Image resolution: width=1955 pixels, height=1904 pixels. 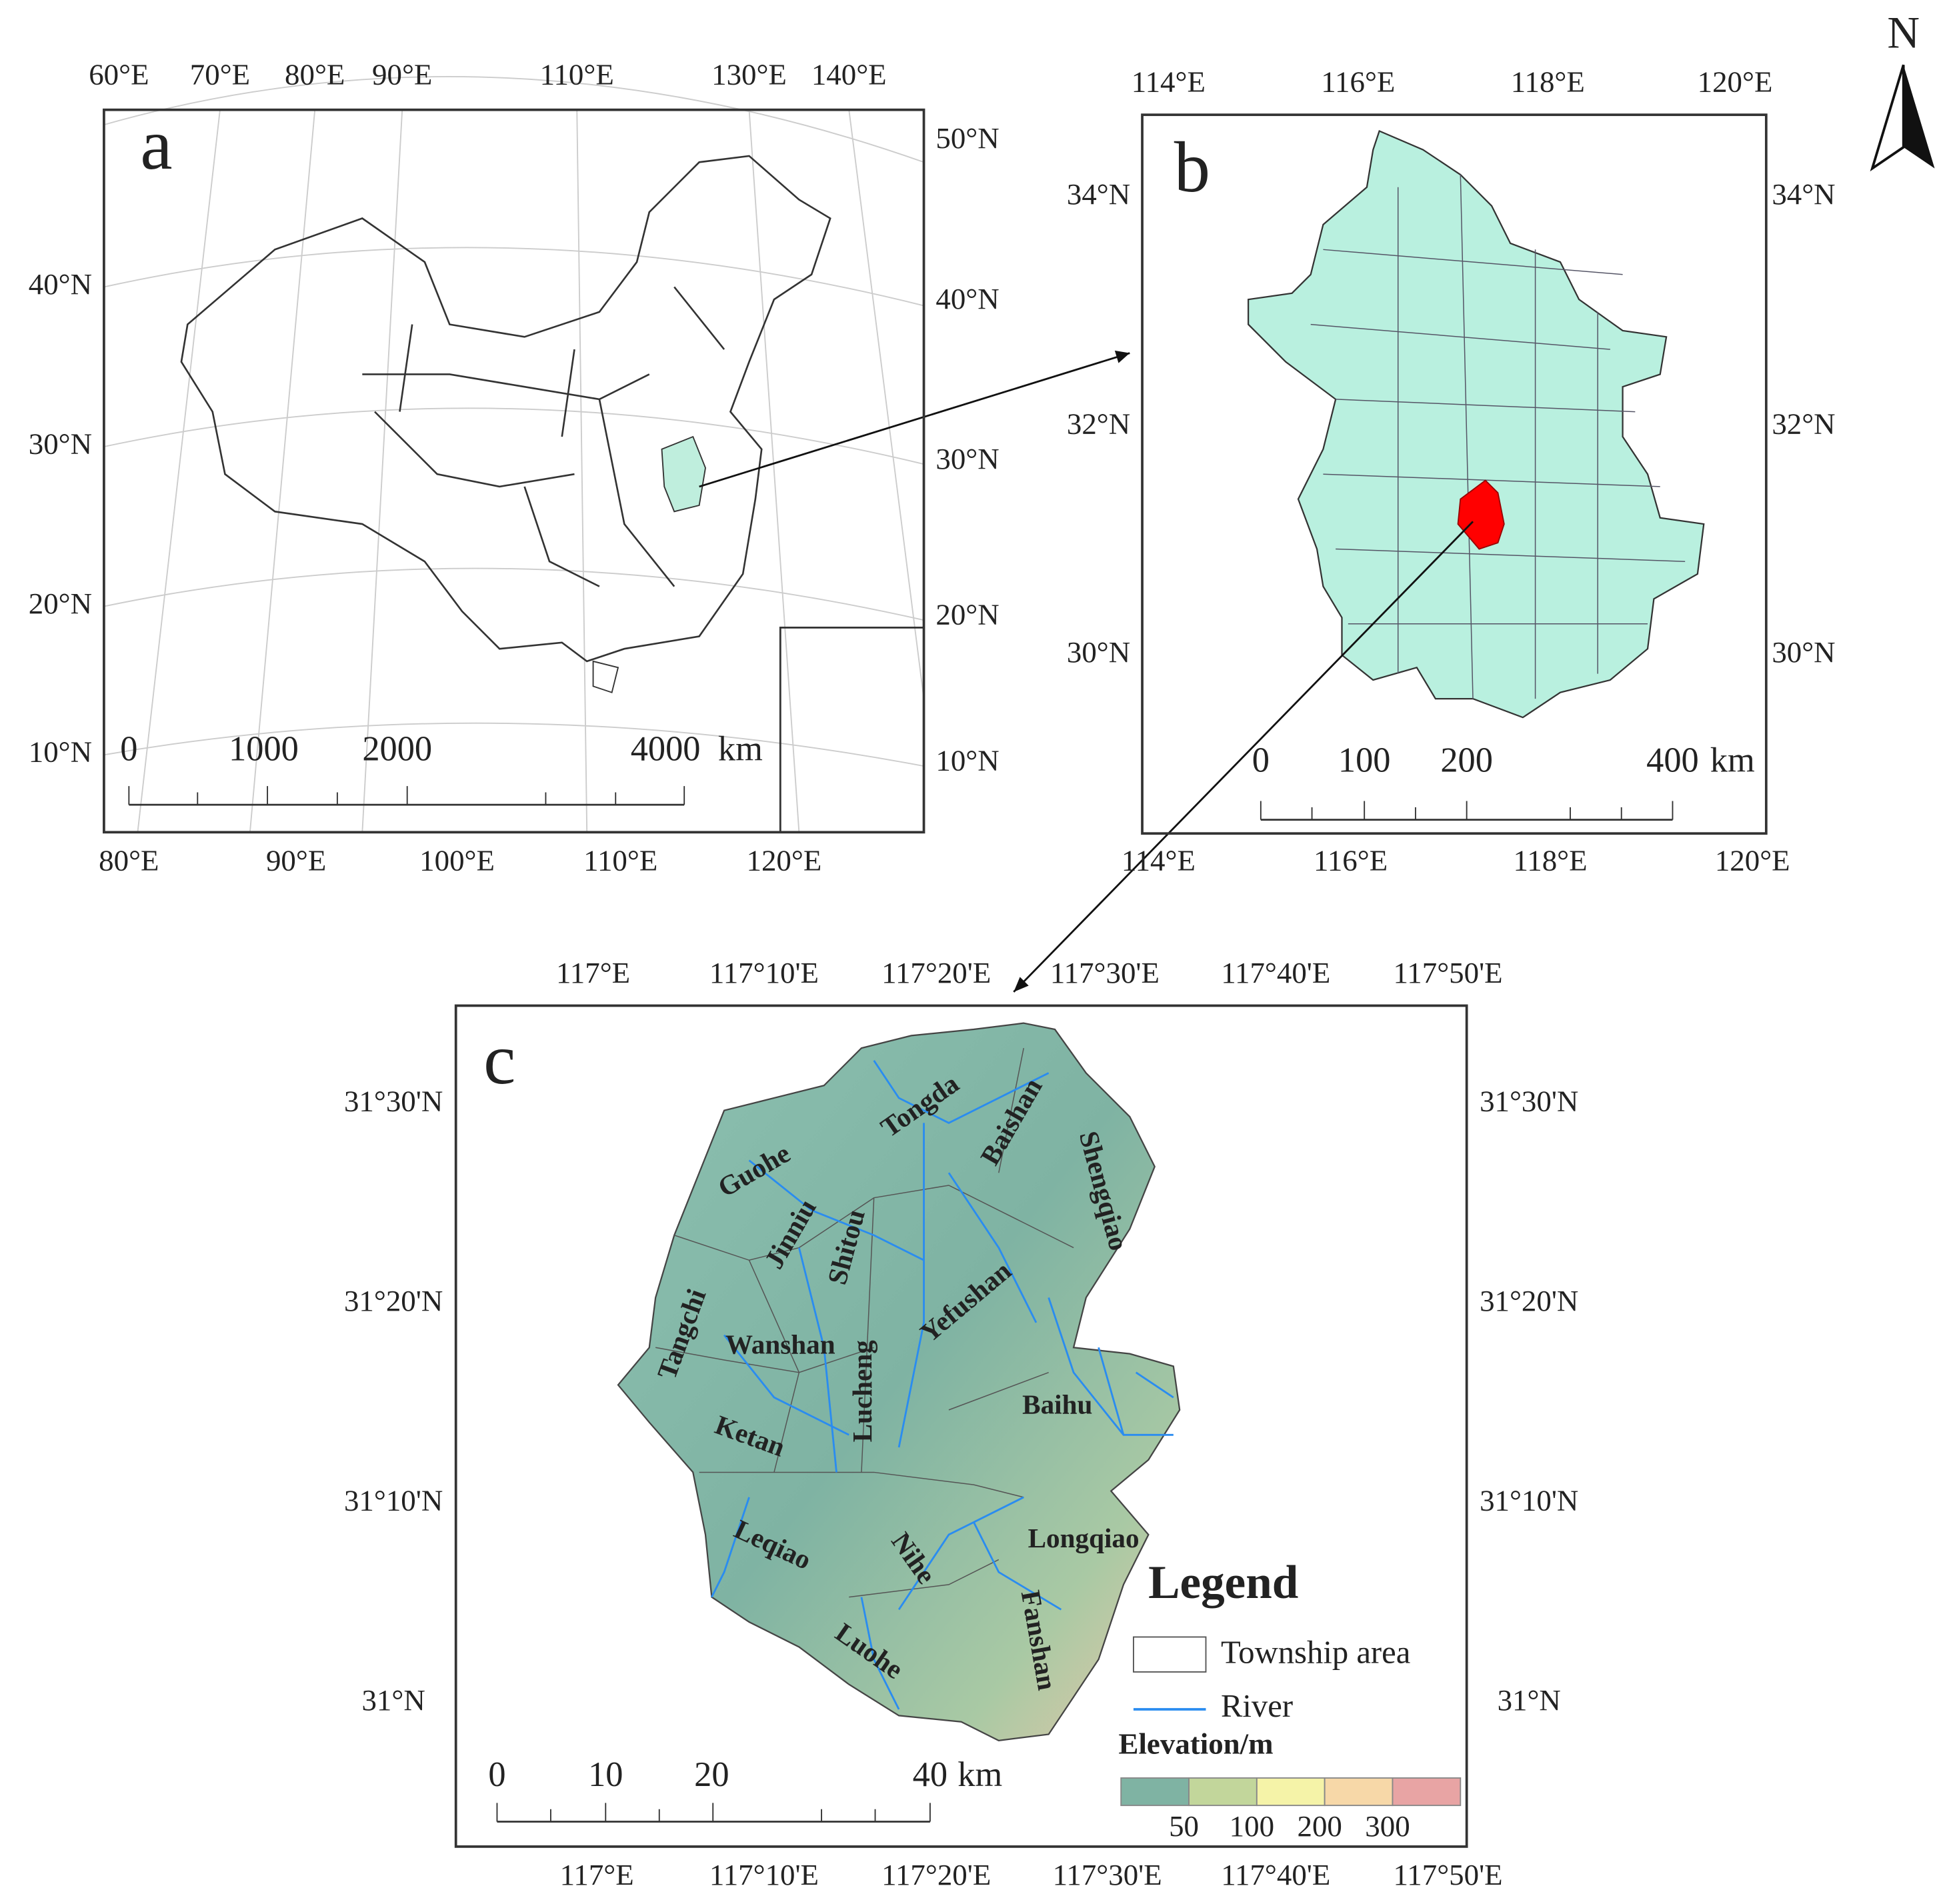 I want to click on tick-label: 130°E, so click(x=749, y=74).